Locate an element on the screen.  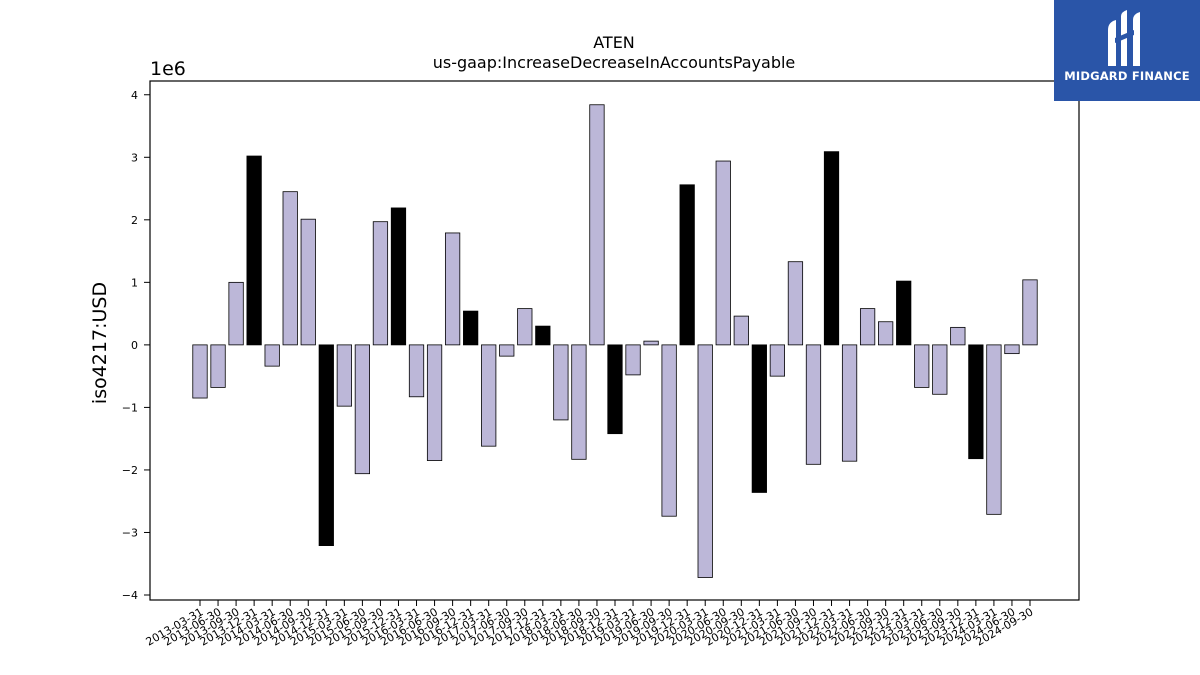
y-tick-label: −3 is located at coordinates (130, 532).